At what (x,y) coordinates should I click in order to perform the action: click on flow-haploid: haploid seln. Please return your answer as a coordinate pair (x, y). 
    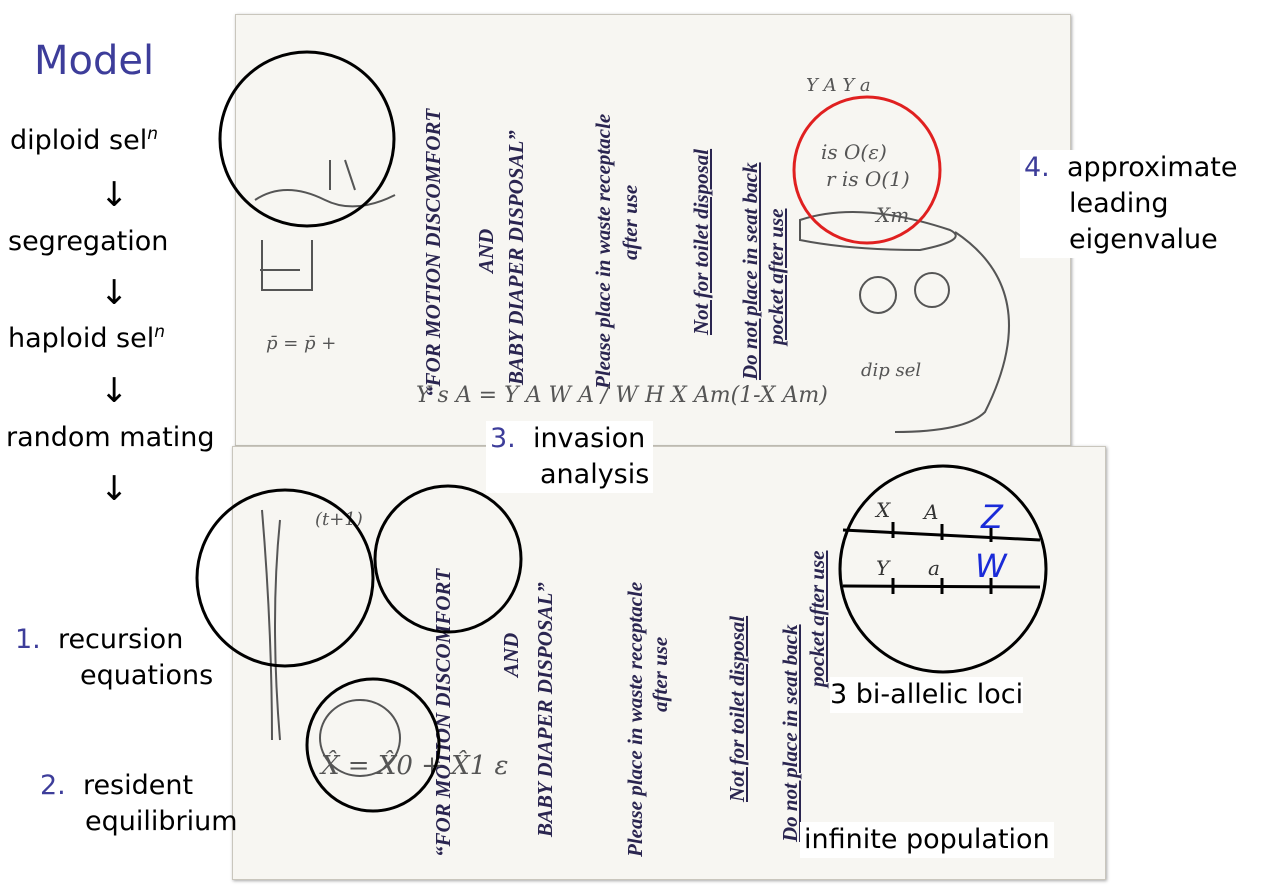
    Looking at the image, I should click on (87, 338).